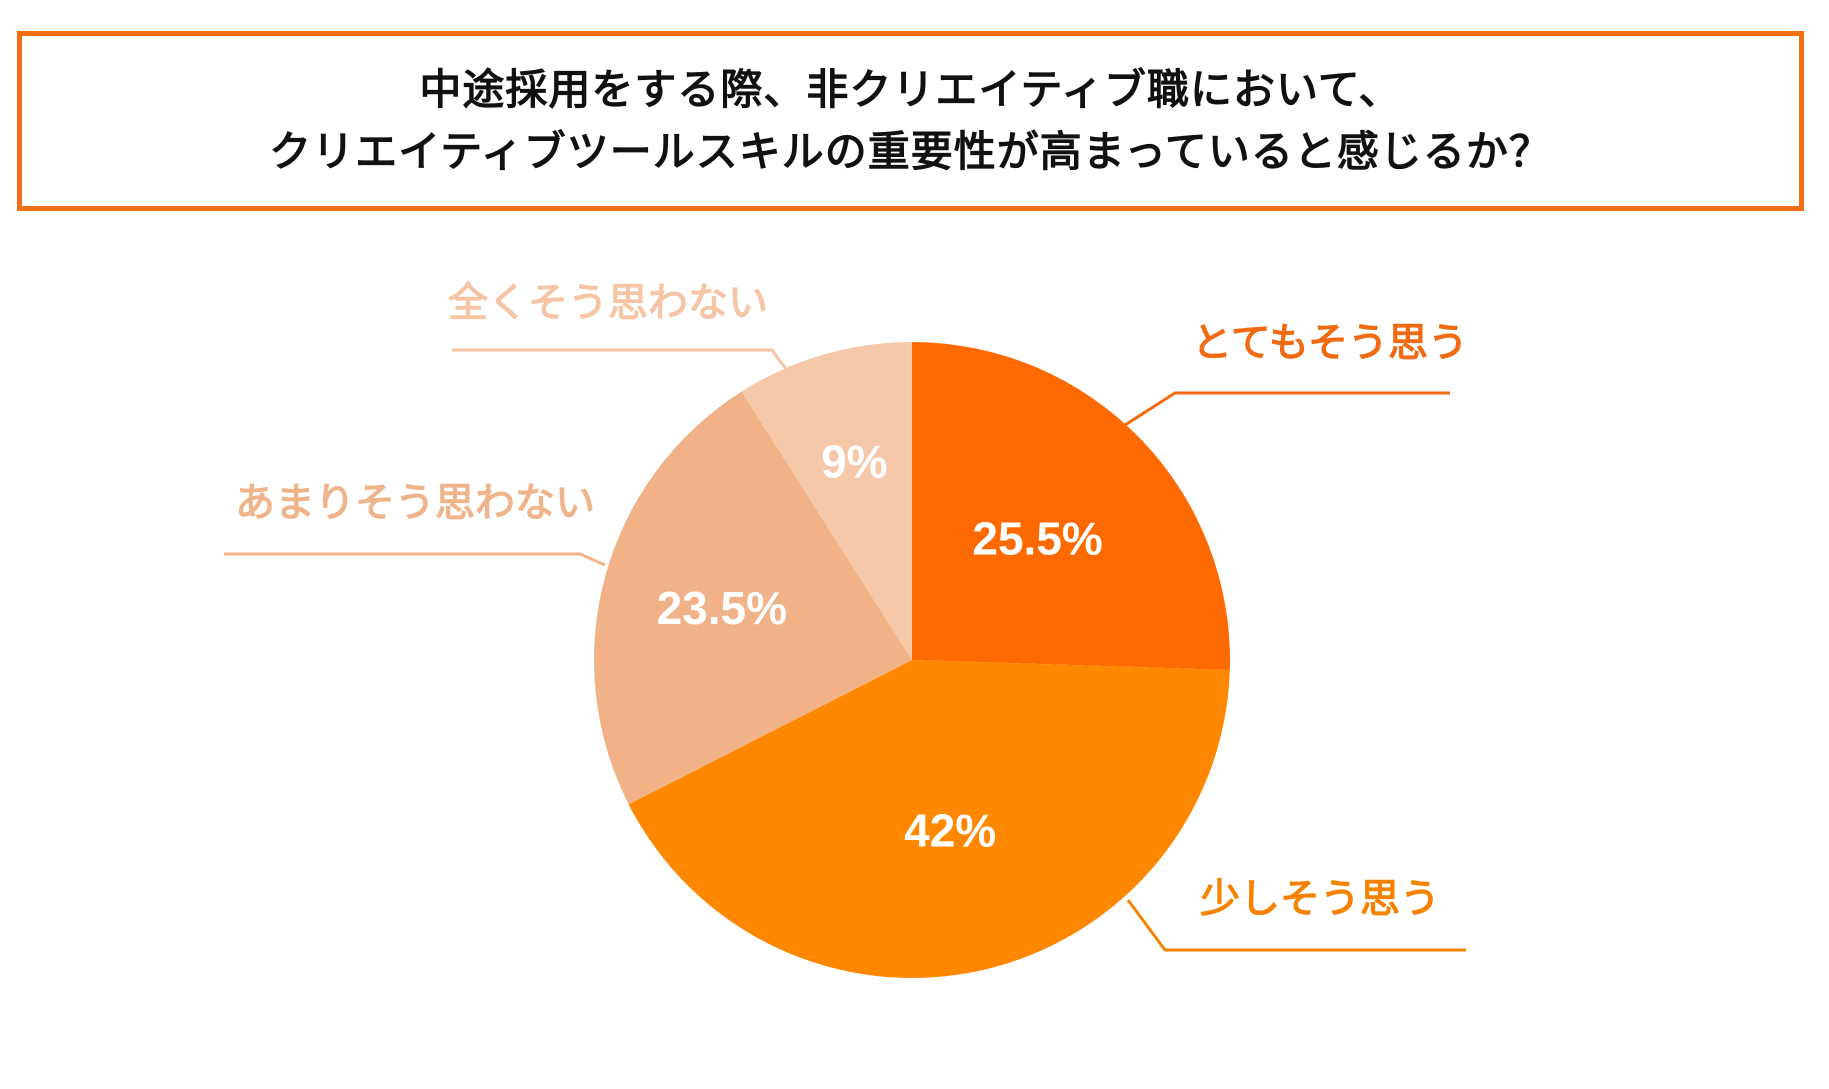  What do you see at coordinates (1330, 343) in the screenshot?
I see `category-label-1: とてもそう思う` at bounding box center [1330, 343].